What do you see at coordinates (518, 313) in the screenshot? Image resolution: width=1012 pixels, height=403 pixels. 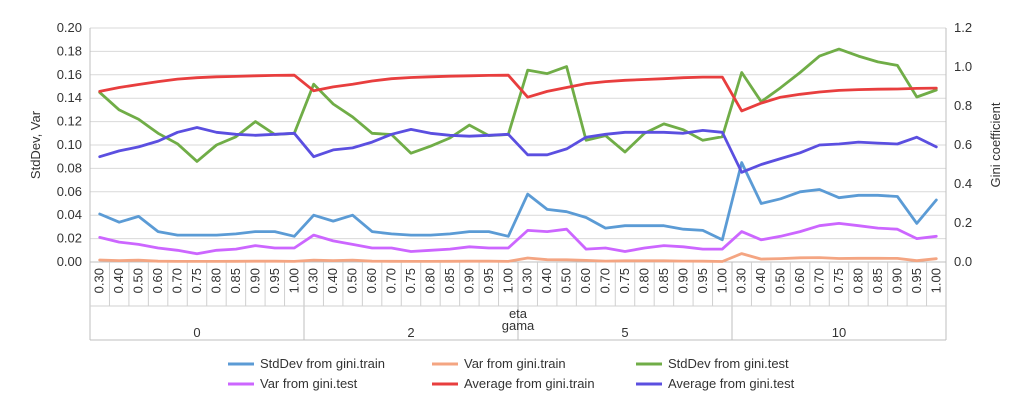 I see `x-axis-title-eta: eta` at bounding box center [518, 313].